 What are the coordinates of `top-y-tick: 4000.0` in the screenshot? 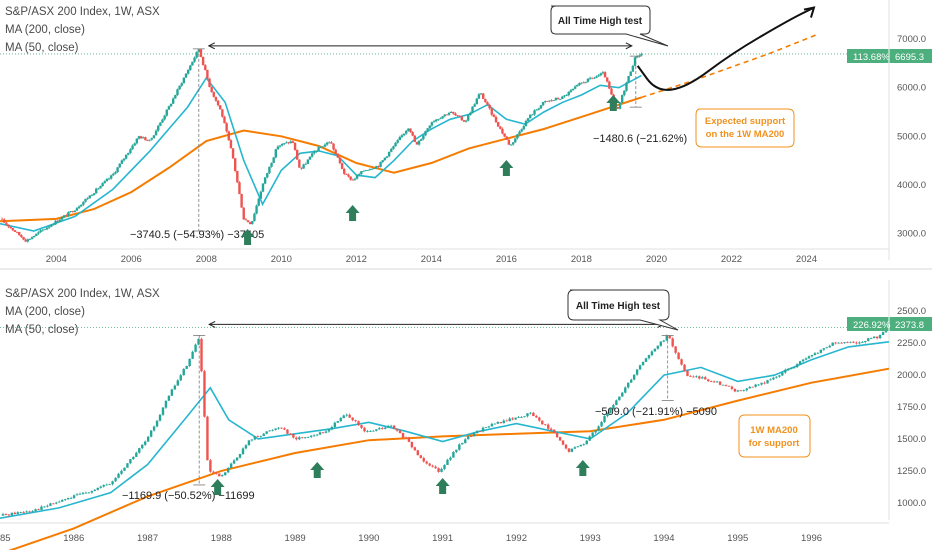 It's located at (911, 185).